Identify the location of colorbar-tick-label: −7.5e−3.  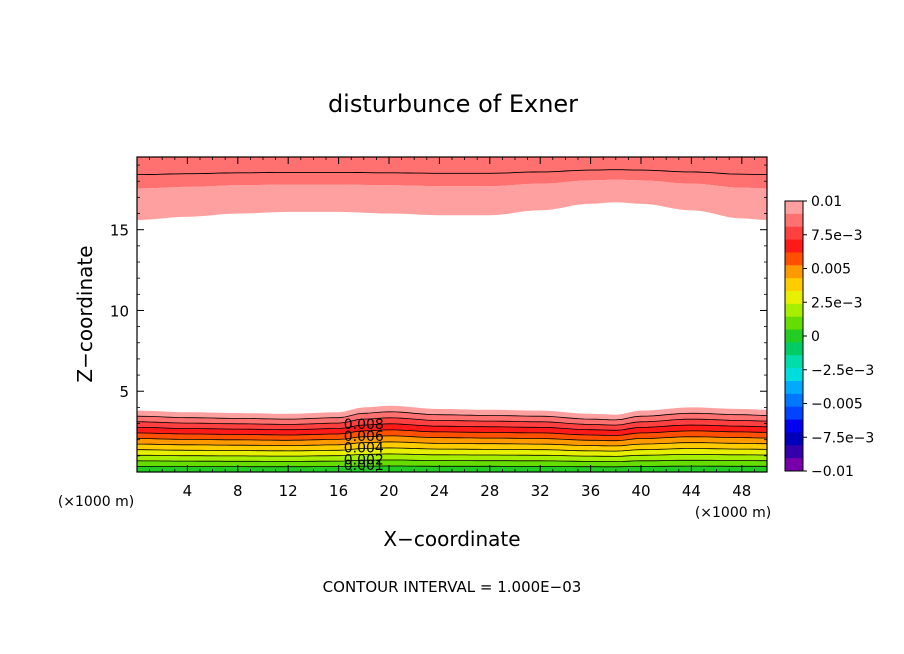
(842, 438).